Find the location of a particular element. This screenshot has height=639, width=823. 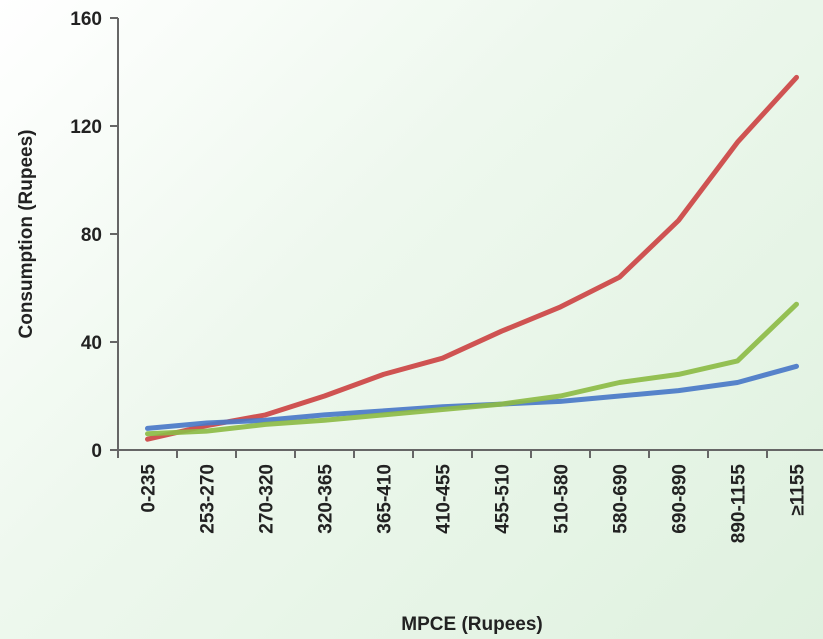

x-tick-label: 690-890 is located at coordinates (680, 499).